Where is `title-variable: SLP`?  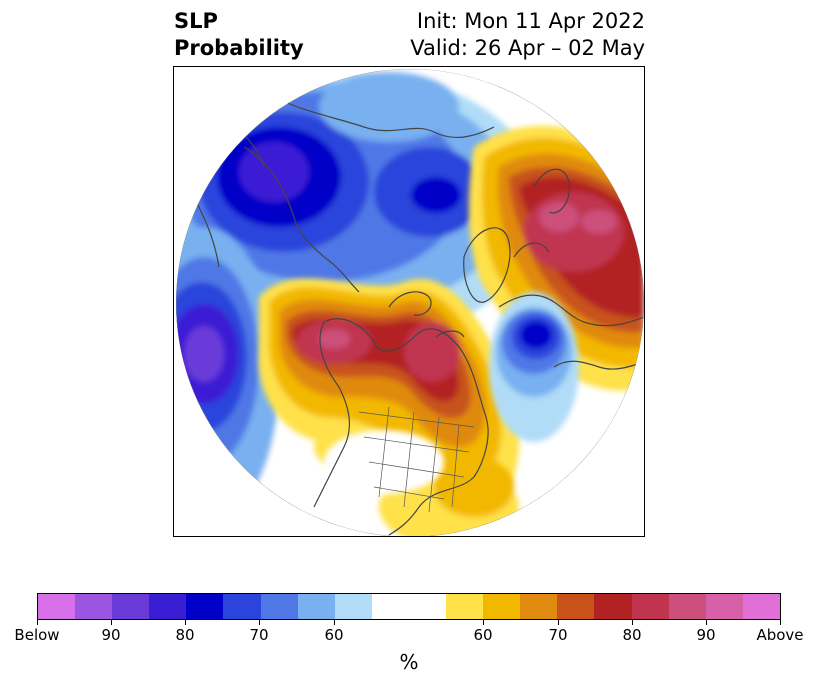 title-variable: SLP is located at coordinates (196, 21).